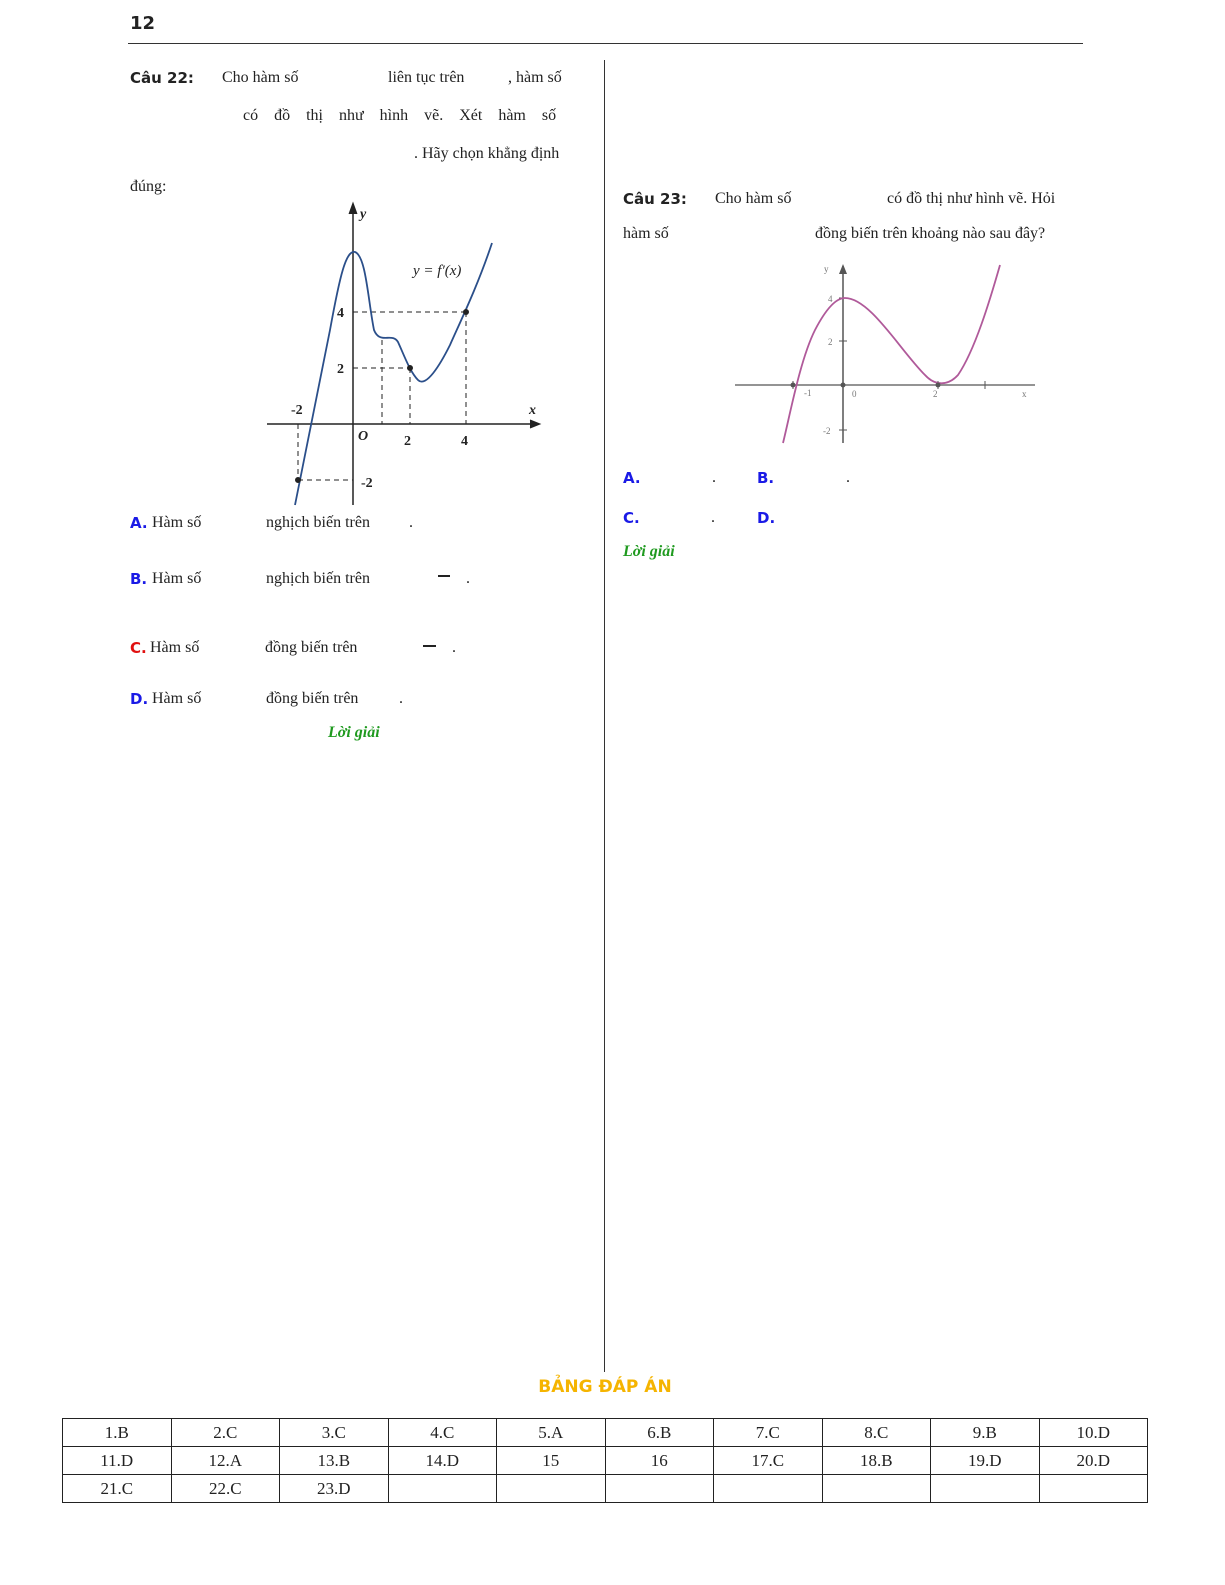 Image resolution: width=1225 pixels, height=1585 pixels. Describe the element at coordinates (1093, 1432) in the screenshot. I see `table-cell: 10.D` at that location.